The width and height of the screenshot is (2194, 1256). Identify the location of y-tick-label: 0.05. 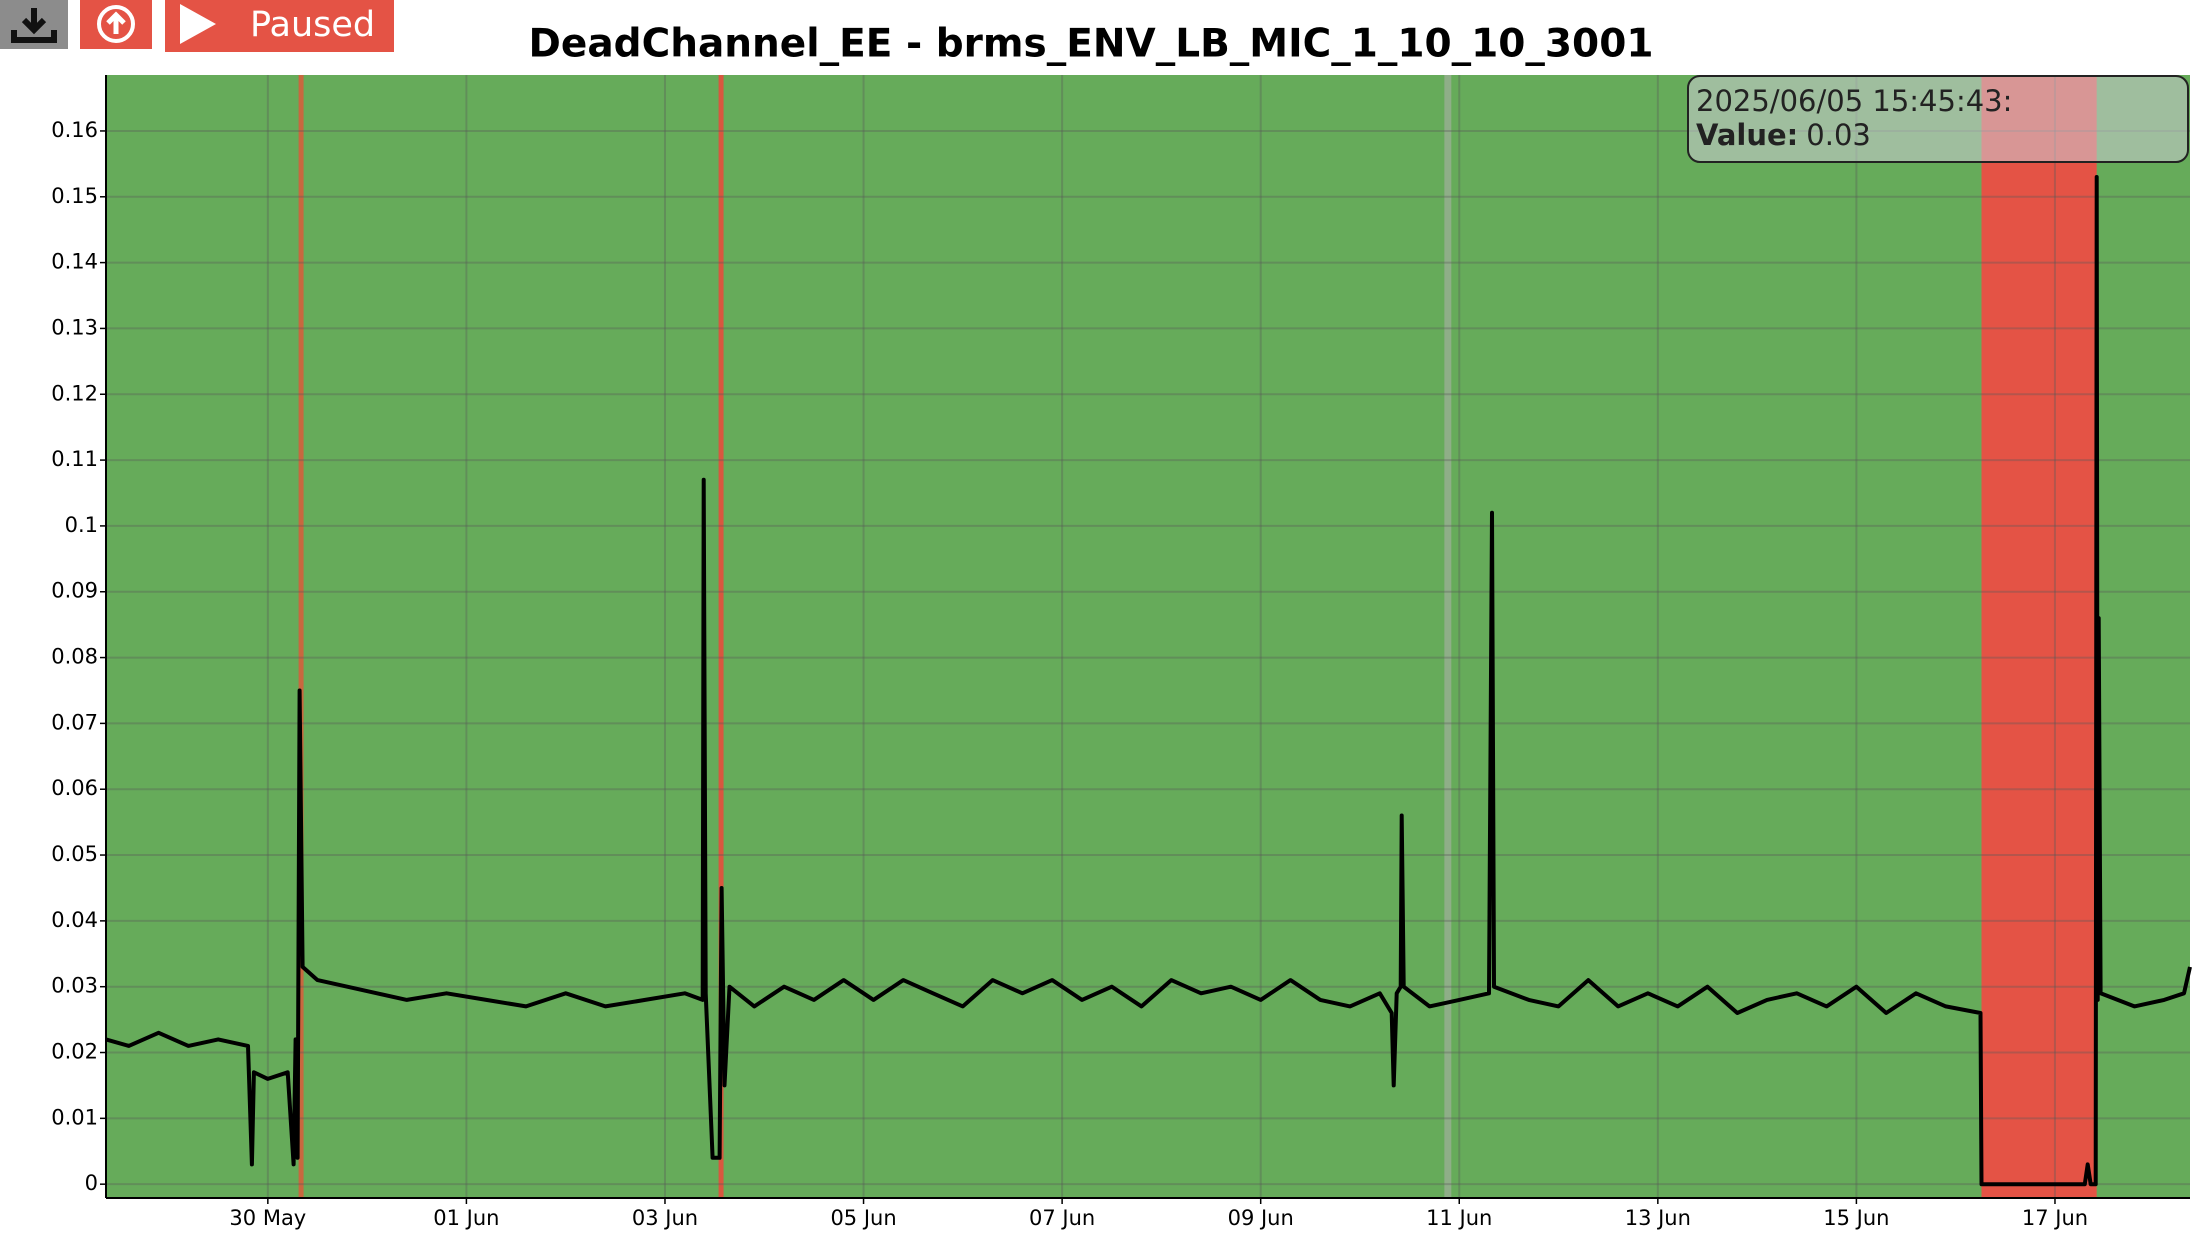
(74, 854).